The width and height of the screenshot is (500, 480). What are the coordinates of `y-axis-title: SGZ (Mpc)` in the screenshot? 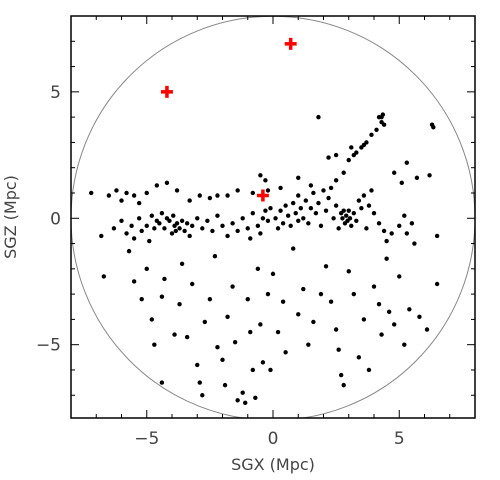 It's located at (10, 217).